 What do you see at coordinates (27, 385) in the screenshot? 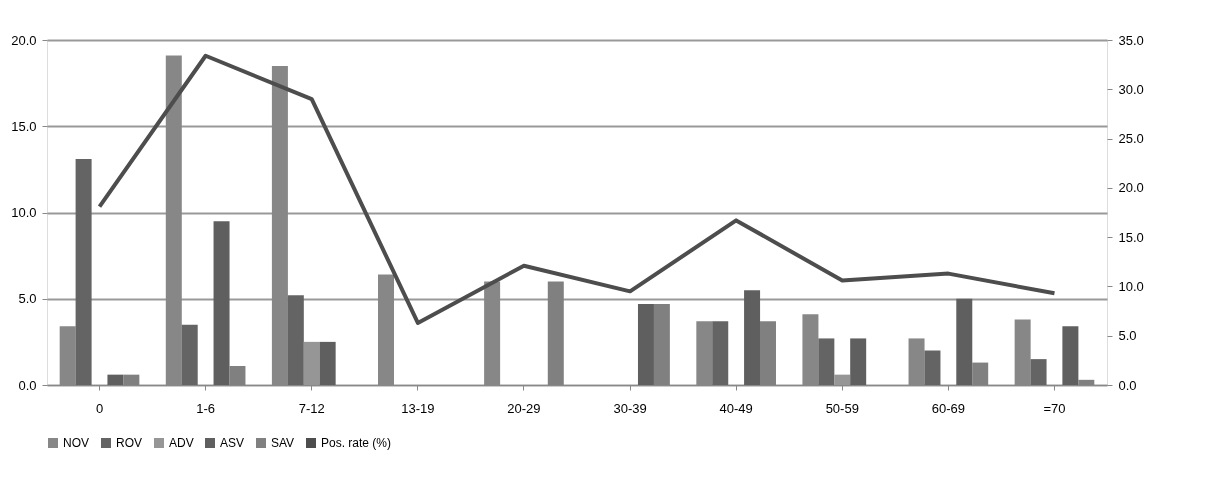
I see `y-tick-label: 0.0` at bounding box center [27, 385].